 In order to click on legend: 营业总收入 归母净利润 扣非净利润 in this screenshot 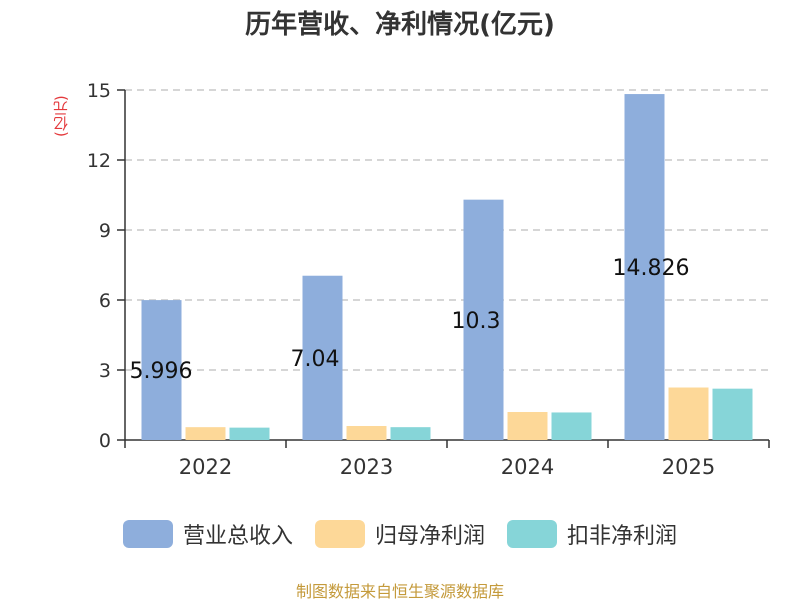, I will do `click(400, 534)`.